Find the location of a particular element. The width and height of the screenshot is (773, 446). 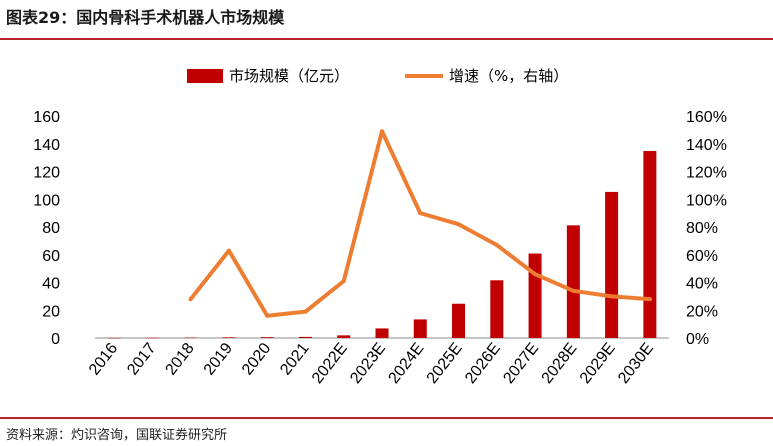

right-axis-tick-label: 0% is located at coordinates (697, 339).